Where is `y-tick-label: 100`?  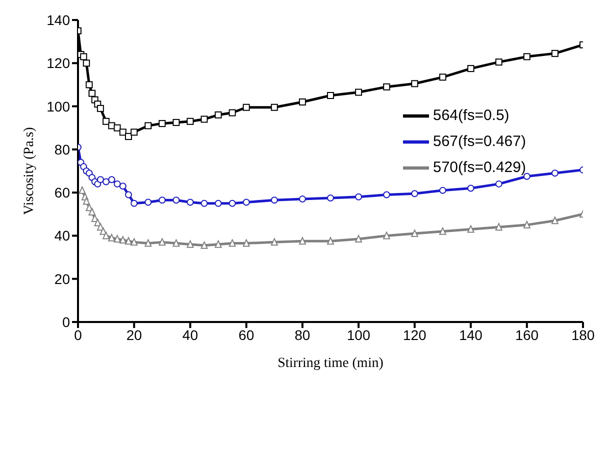 y-tick-label: 100 is located at coordinates (58, 106).